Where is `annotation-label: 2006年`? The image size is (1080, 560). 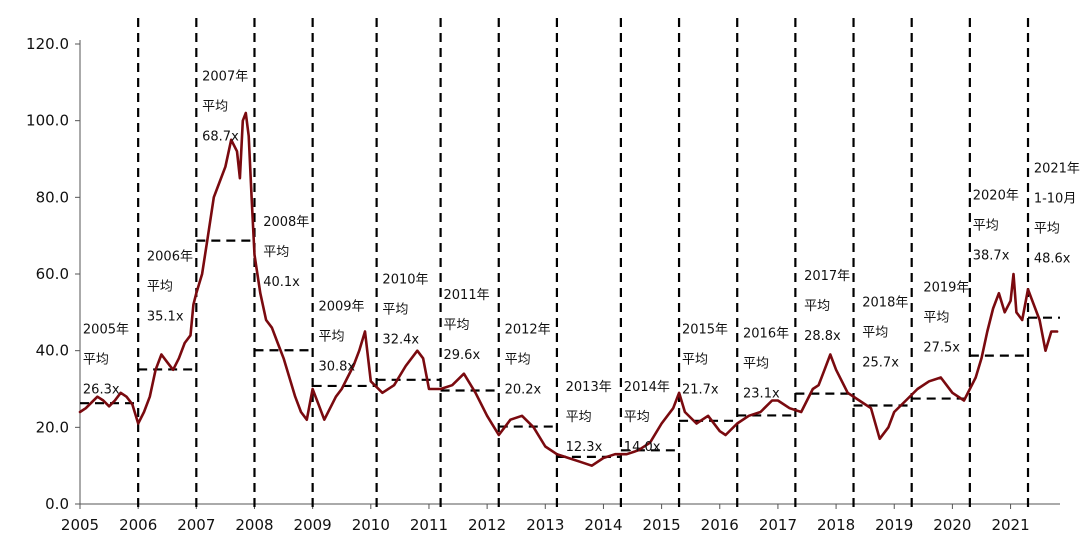 annotation-label: 2006年 is located at coordinates (170, 257).